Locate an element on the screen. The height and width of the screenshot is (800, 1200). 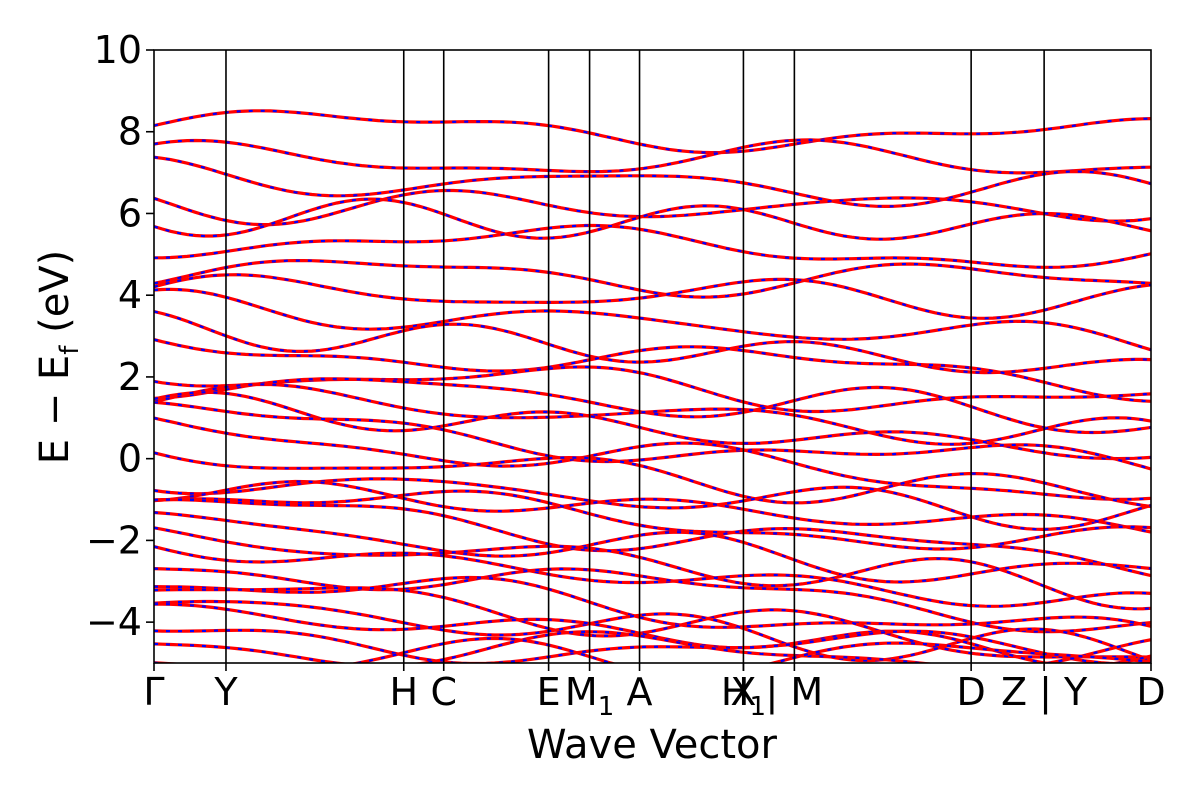
x-tick-label-3: C is located at coordinates (443, 692).